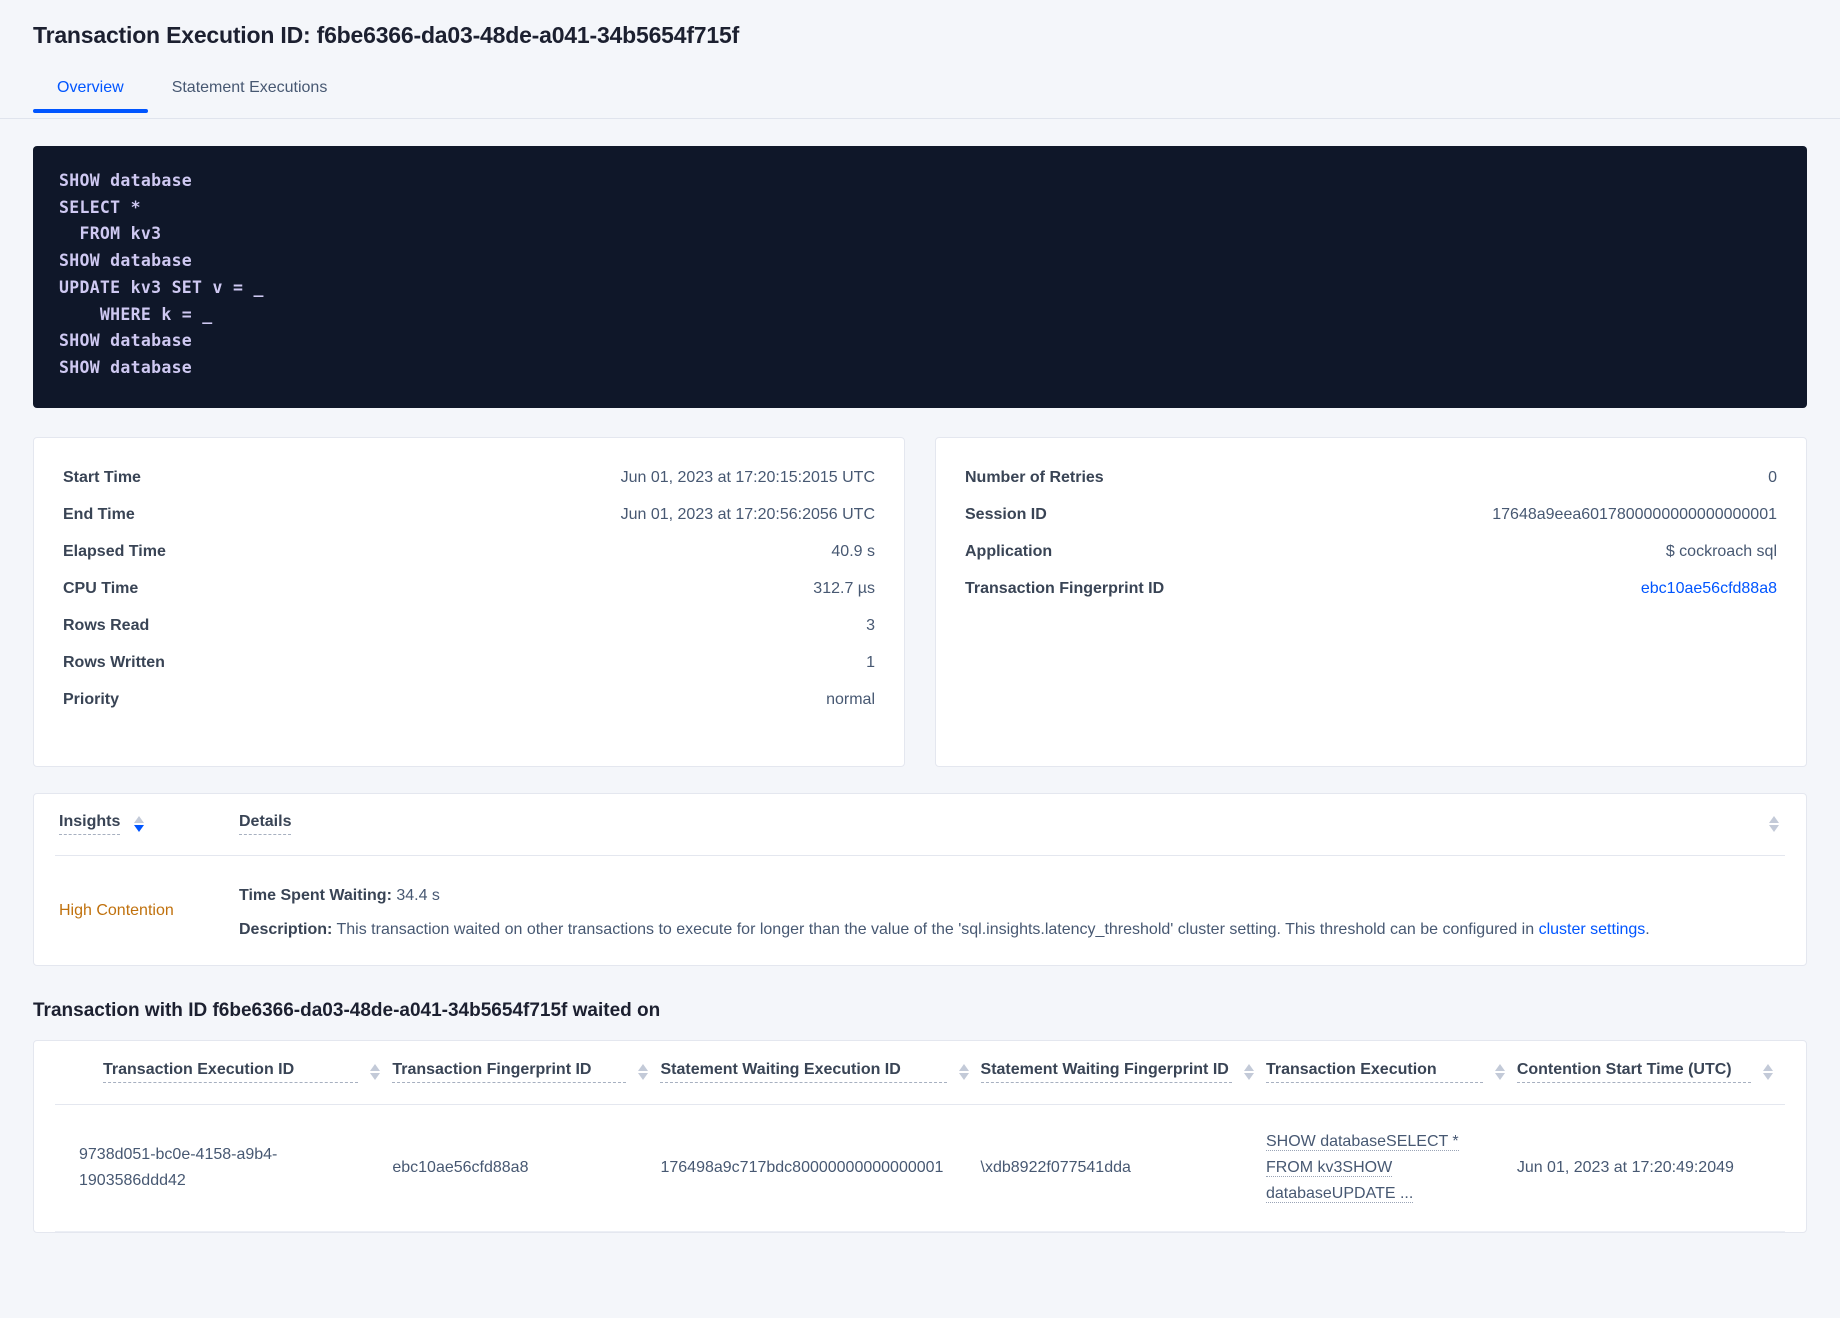 Image resolution: width=1840 pixels, height=1318 pixels. I want to click on summary-value: 40.9 s, so click(853, 552).